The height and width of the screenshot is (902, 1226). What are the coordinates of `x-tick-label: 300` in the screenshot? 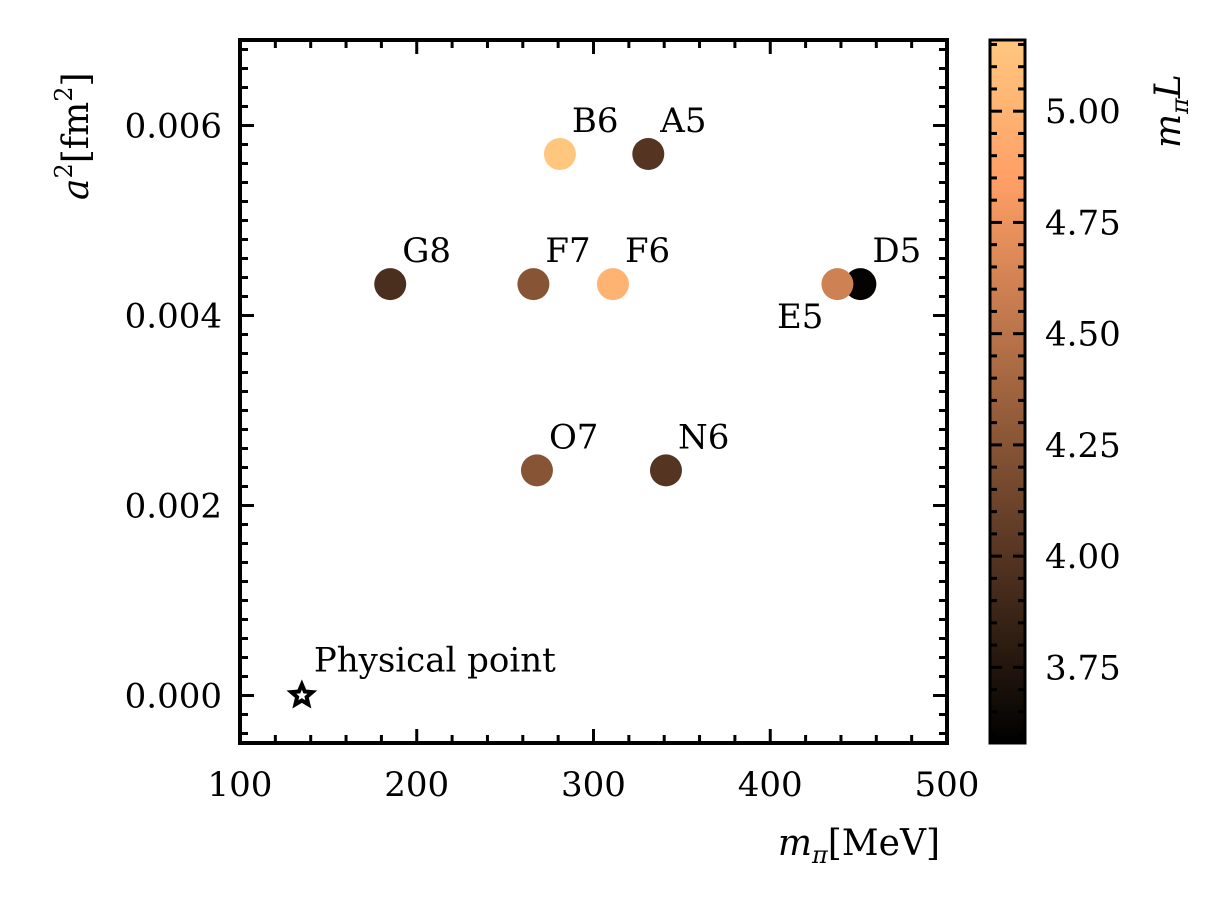 It's located at (593, 785).